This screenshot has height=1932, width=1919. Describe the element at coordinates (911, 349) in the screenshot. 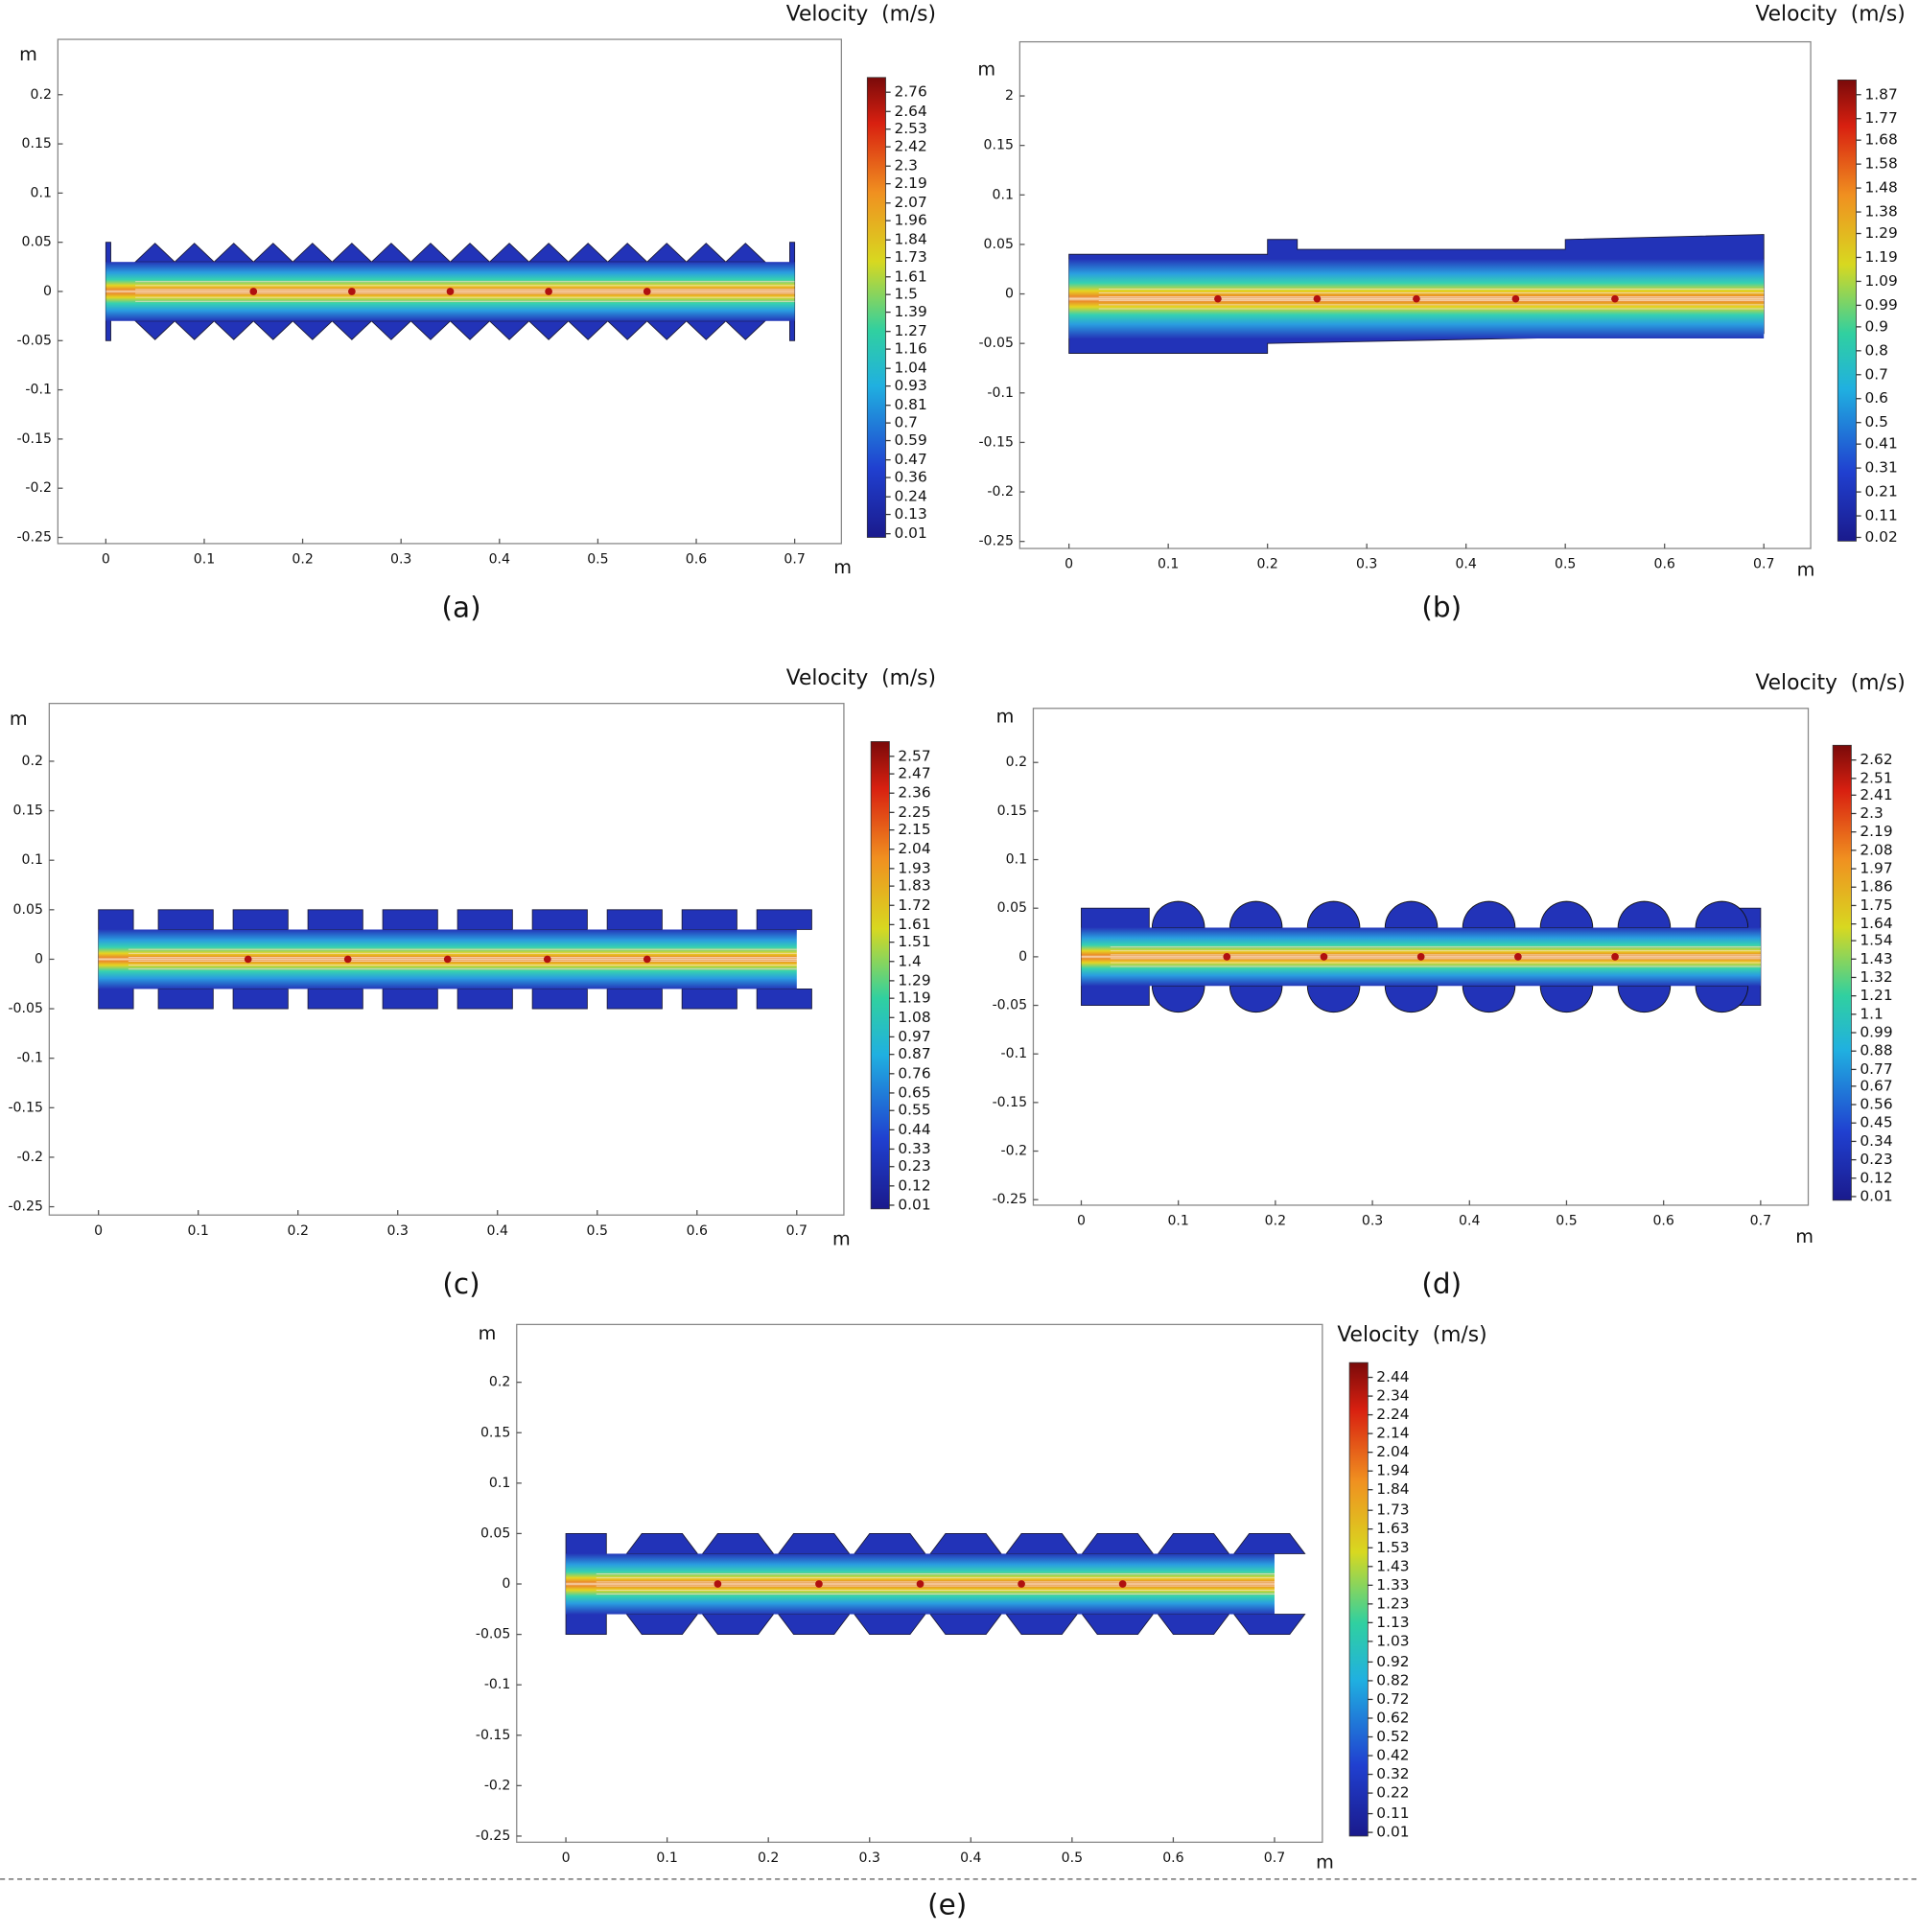

I see `colorbar-tick-label: 1.16` at that location.